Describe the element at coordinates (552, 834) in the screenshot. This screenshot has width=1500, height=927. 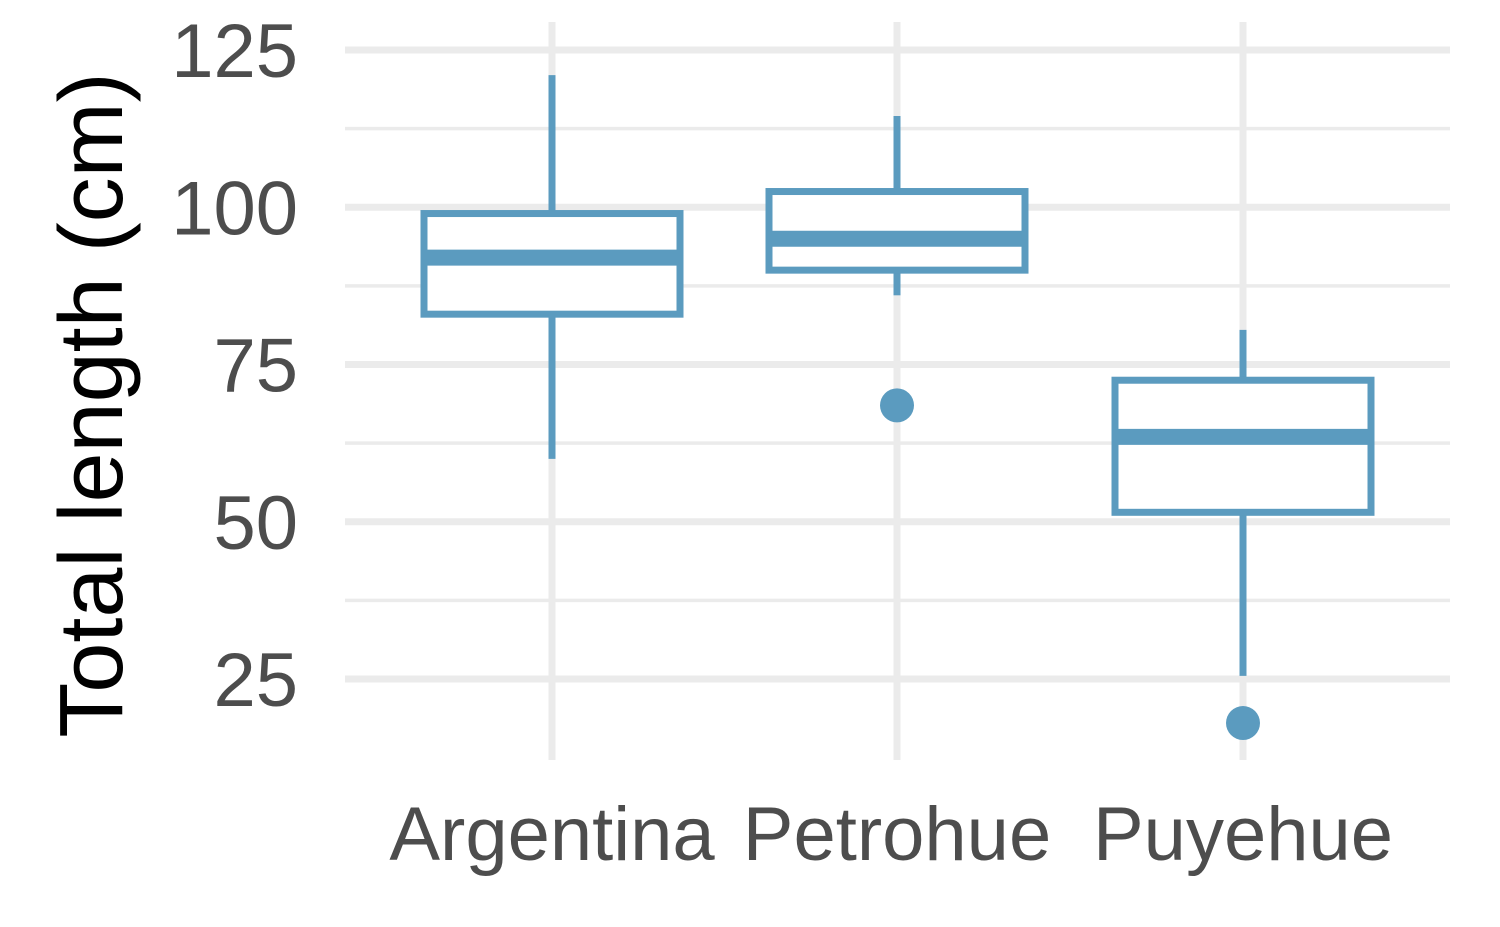
I see `x-tick-label: Argentina` at that location.